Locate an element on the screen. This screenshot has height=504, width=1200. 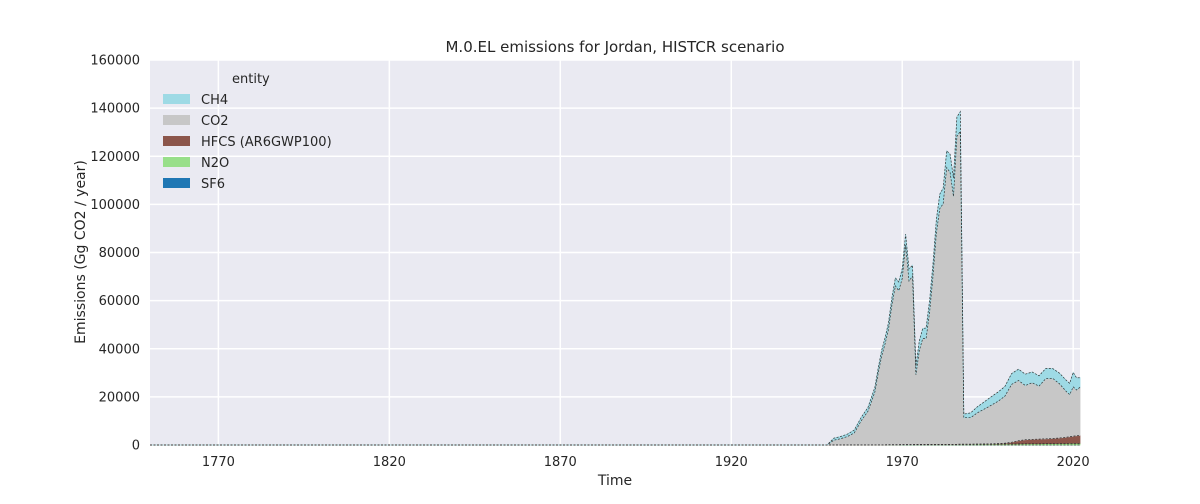
y-tick-label: 100000 is located at coordinates (115, 205).